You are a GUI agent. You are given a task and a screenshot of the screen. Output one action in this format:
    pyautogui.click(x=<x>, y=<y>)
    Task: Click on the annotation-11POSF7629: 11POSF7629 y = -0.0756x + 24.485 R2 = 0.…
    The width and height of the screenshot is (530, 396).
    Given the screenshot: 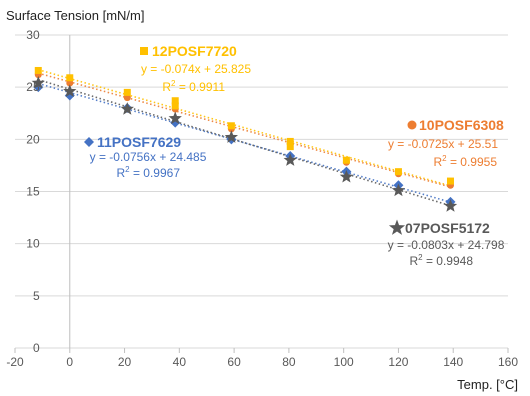 What is the action you would take?
    pyautogui.click(x=145, y=157)
    